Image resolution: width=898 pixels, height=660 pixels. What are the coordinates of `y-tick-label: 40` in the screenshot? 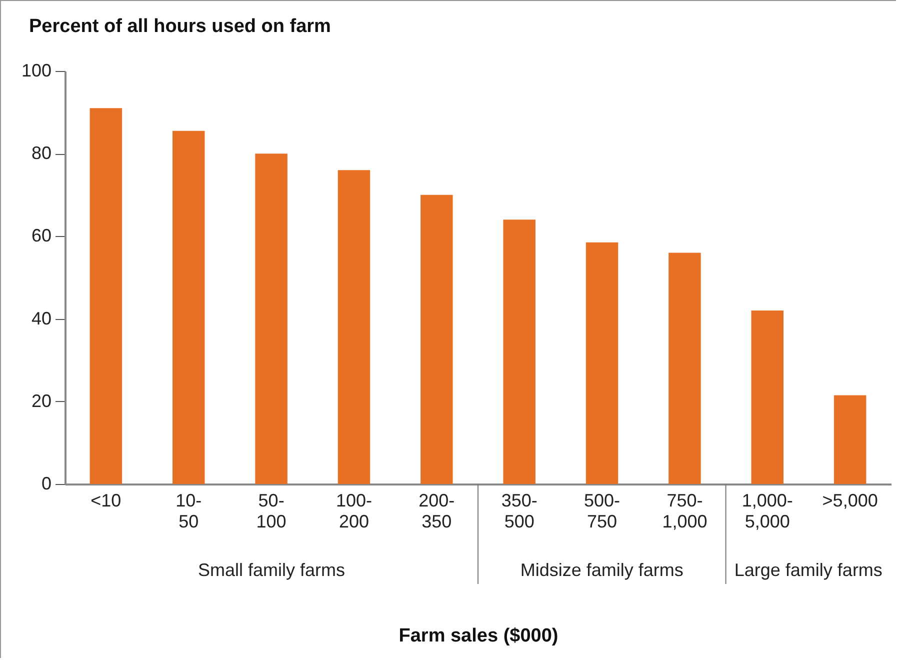 It's located at (41, 318).